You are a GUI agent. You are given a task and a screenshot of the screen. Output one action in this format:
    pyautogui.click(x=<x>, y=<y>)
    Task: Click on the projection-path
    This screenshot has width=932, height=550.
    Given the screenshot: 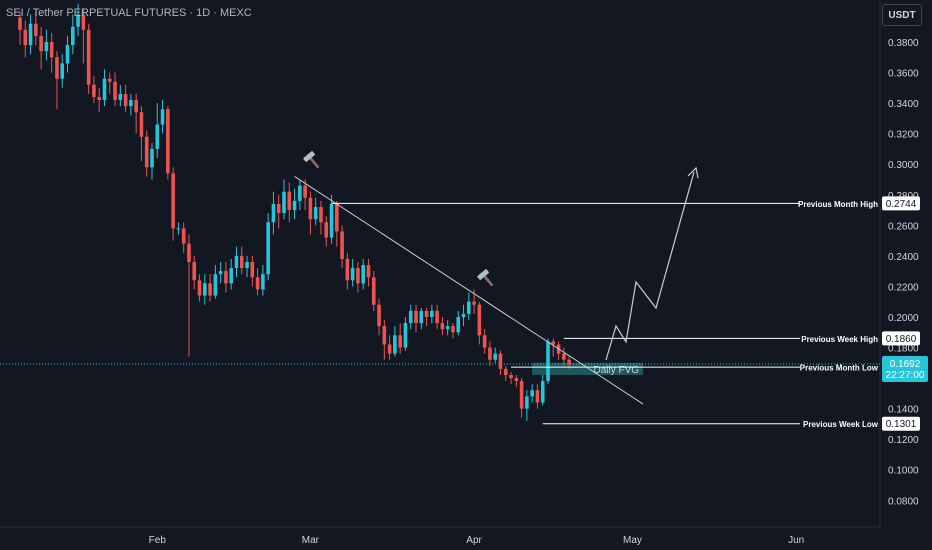 What is the action you would take?
    pyautogui.click(x=650, y=266)
    